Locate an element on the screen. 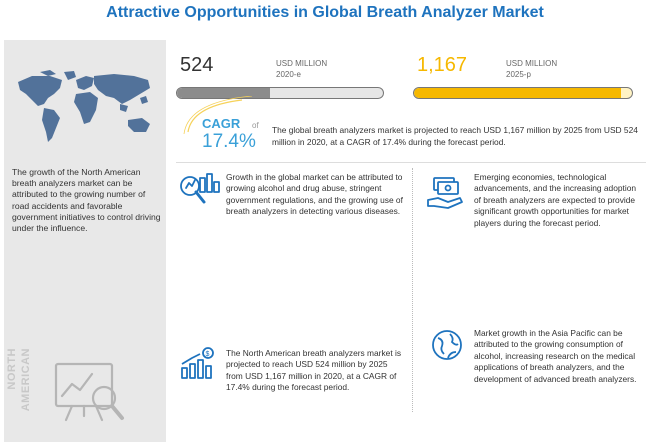 This screenshot has width=650, height=445. analysis-magnifier-icon is located at coordinates (89, 392).